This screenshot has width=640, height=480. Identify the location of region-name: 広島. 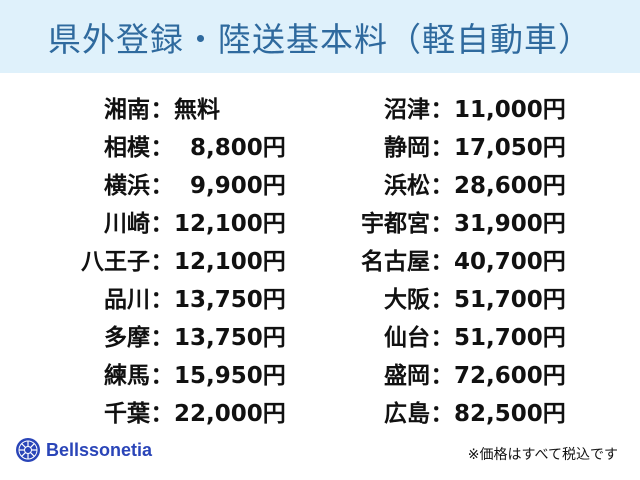
(407, 414).